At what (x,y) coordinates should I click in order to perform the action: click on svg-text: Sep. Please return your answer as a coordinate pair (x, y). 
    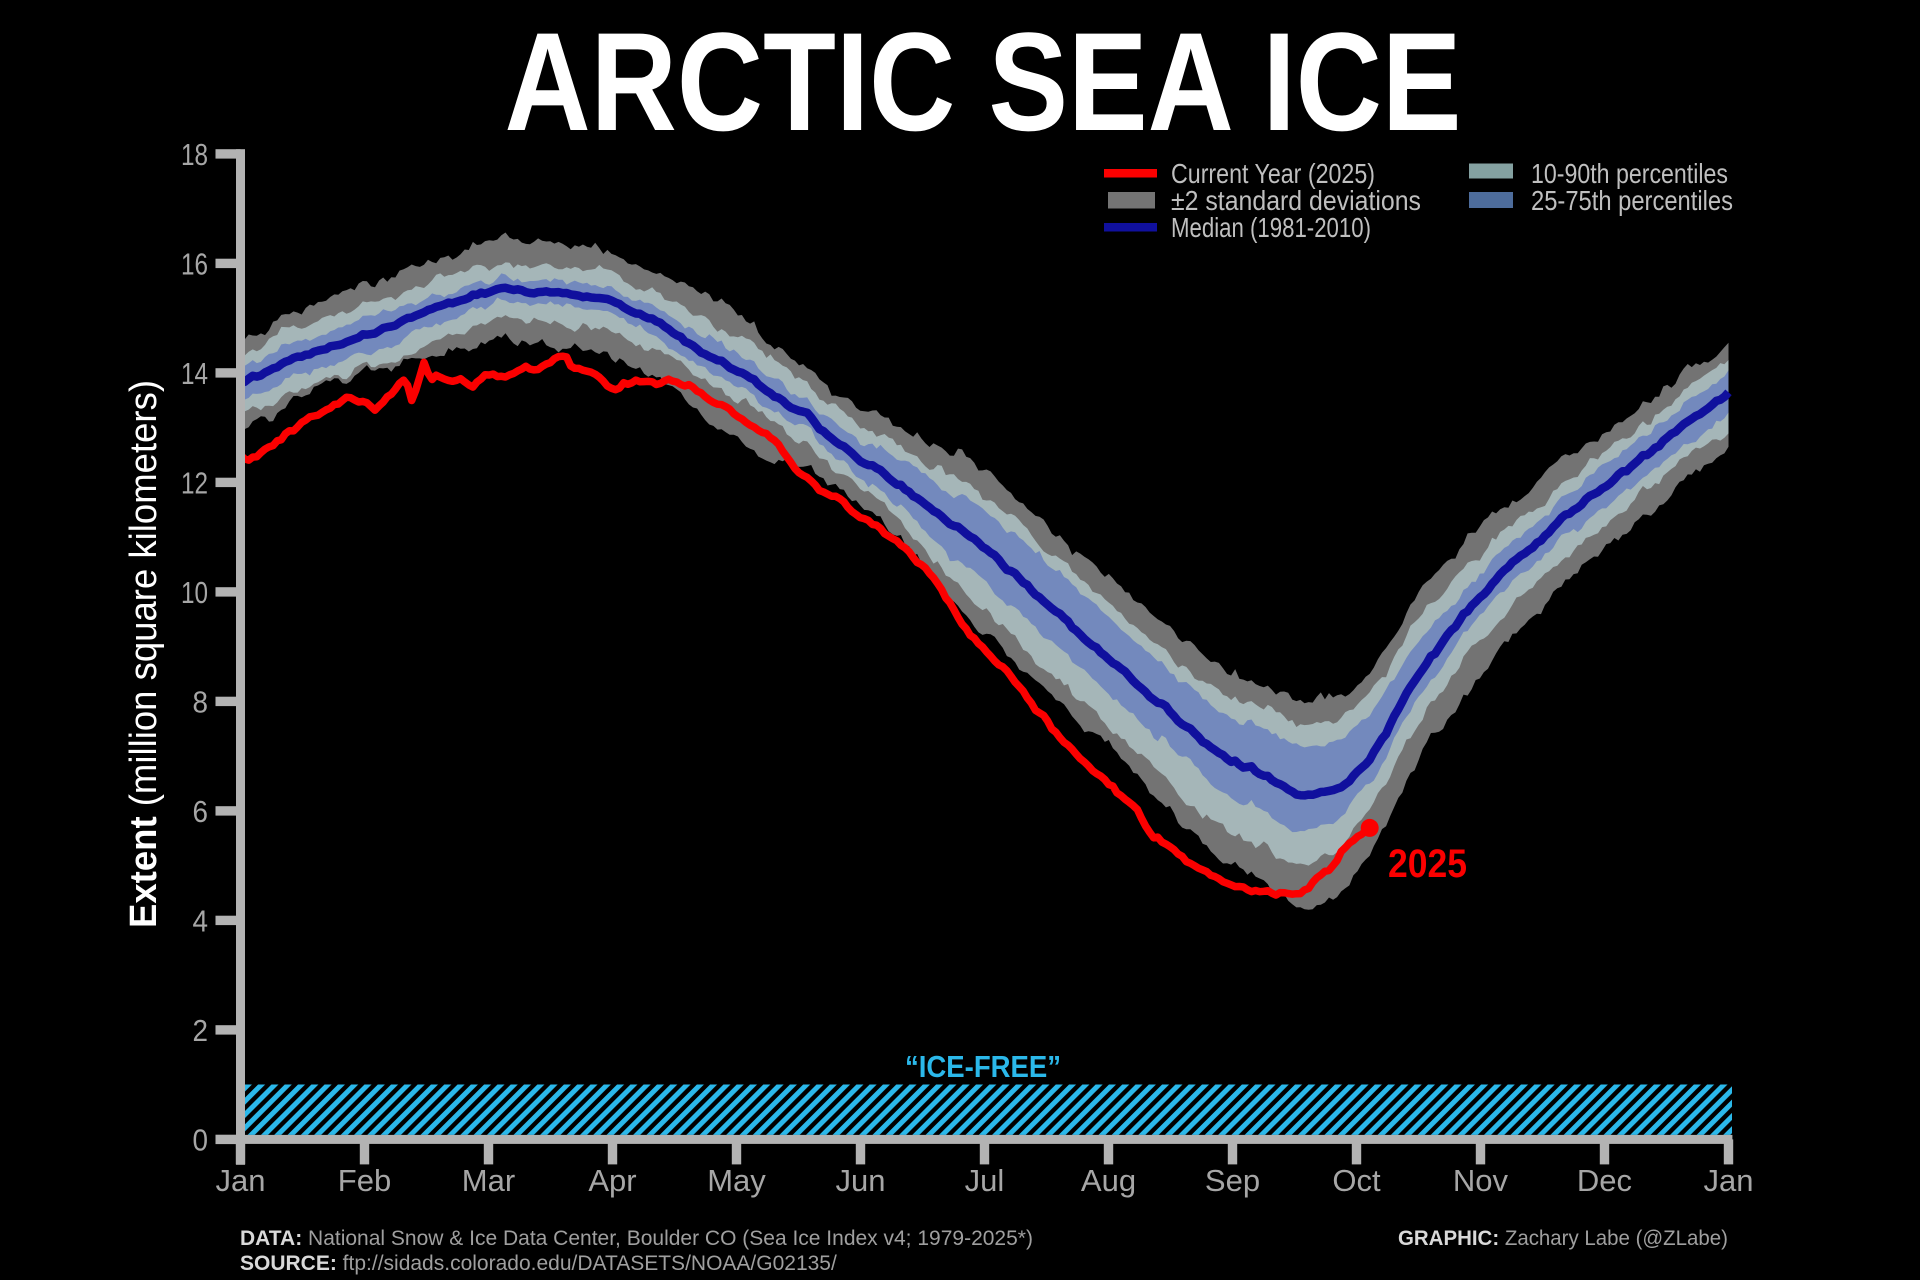
    Looking at the image, I should click on (1232, 1180).